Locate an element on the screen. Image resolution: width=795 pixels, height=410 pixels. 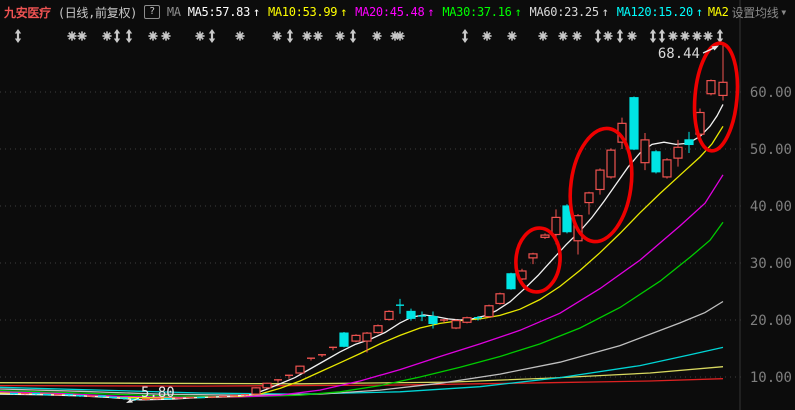
axis-tick-label: 50.00 is located at coordinates (771, 150).